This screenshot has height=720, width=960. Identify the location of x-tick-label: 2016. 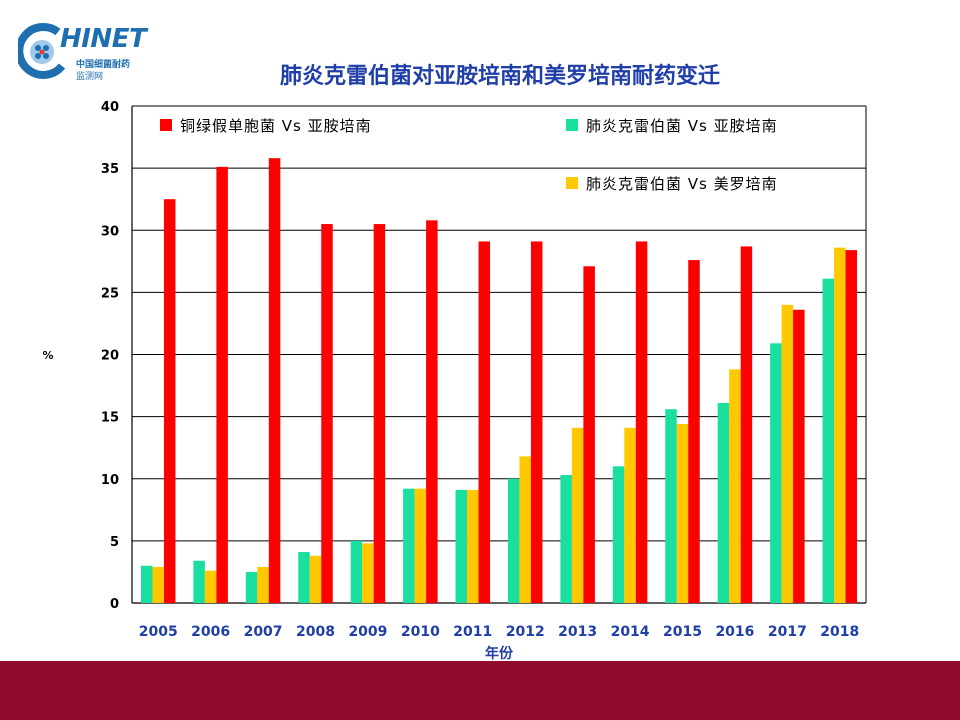
(734, 632).